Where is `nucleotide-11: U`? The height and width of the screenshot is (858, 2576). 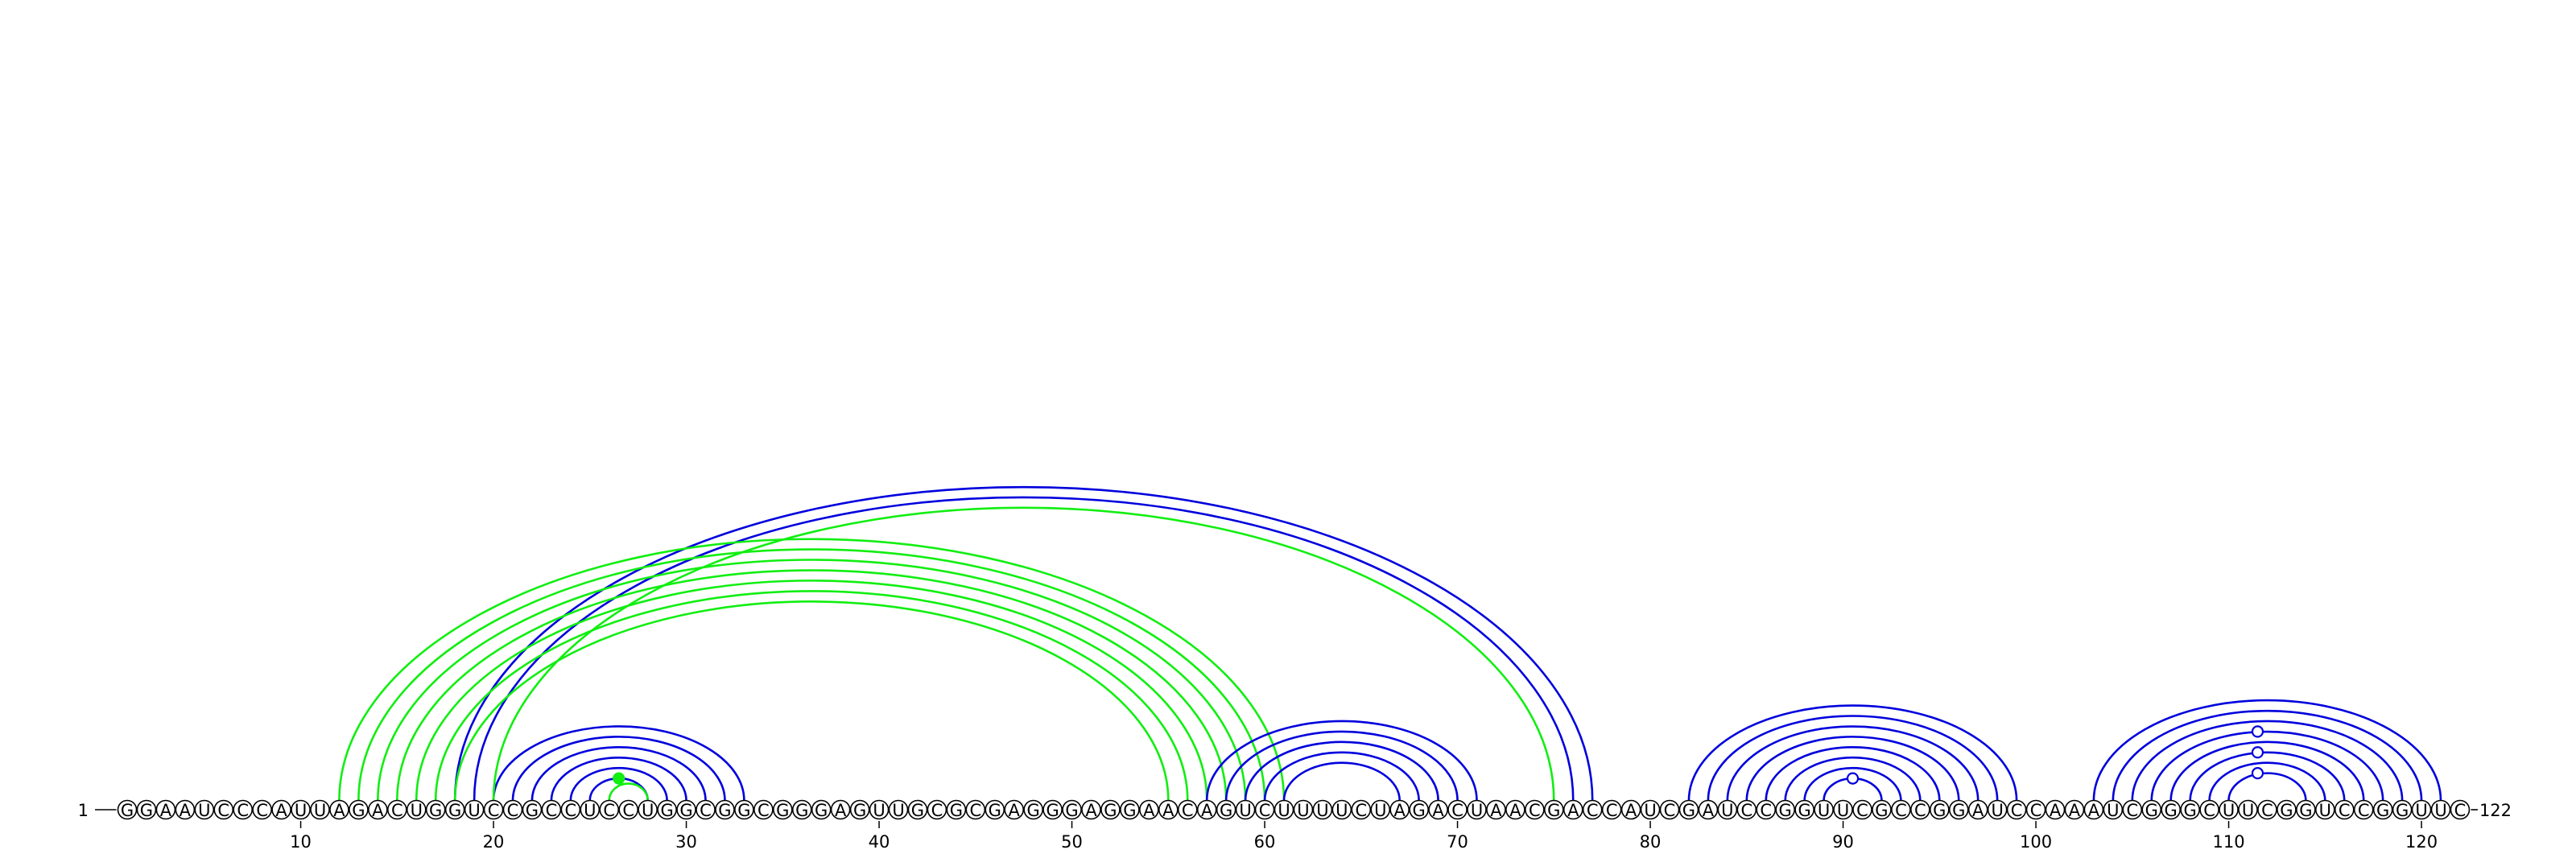 nucleotide-11: U is located at coordinates (320, 809).